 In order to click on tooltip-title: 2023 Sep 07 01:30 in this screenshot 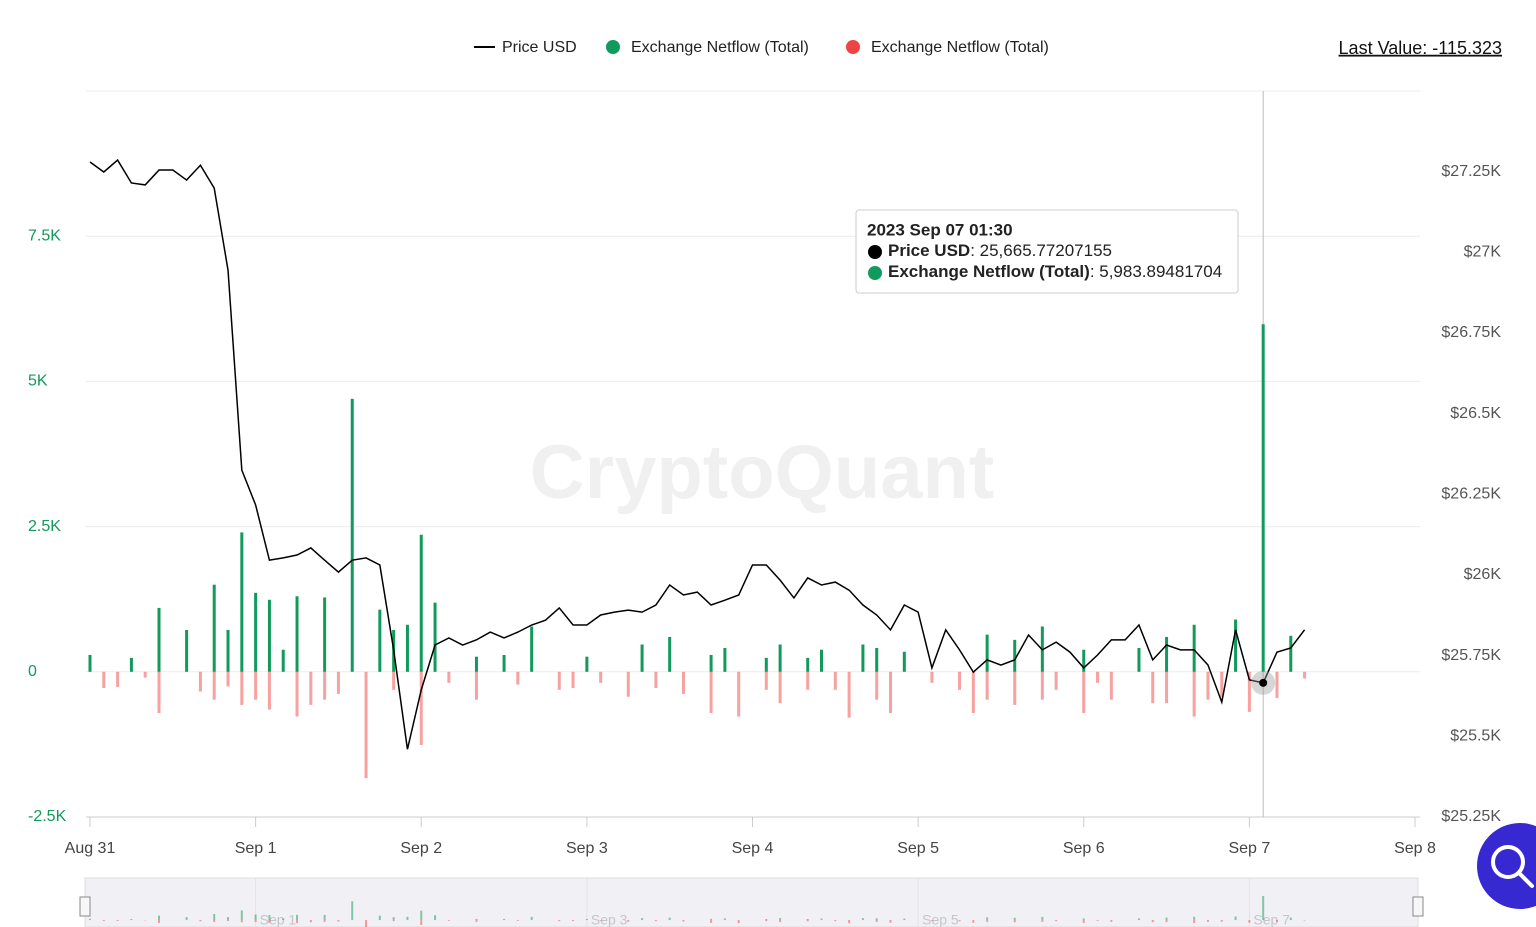, I will do `click(940, 229)`.